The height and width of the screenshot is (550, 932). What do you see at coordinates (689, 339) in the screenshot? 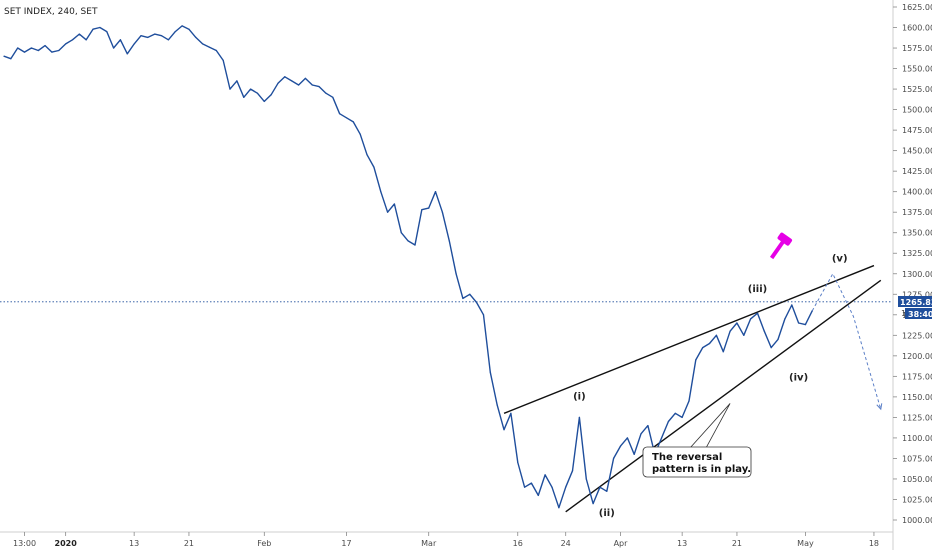
I see `channel-upper-line` at bounding box center [689, 339].